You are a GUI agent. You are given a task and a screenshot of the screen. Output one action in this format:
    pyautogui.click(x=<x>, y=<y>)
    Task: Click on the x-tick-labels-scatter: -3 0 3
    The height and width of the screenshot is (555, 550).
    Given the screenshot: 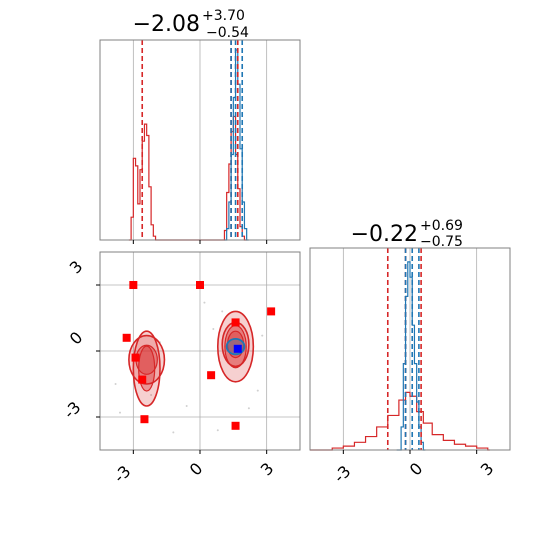 What is the action you would take?
    pyautogui.click(x=194, y=473)
    